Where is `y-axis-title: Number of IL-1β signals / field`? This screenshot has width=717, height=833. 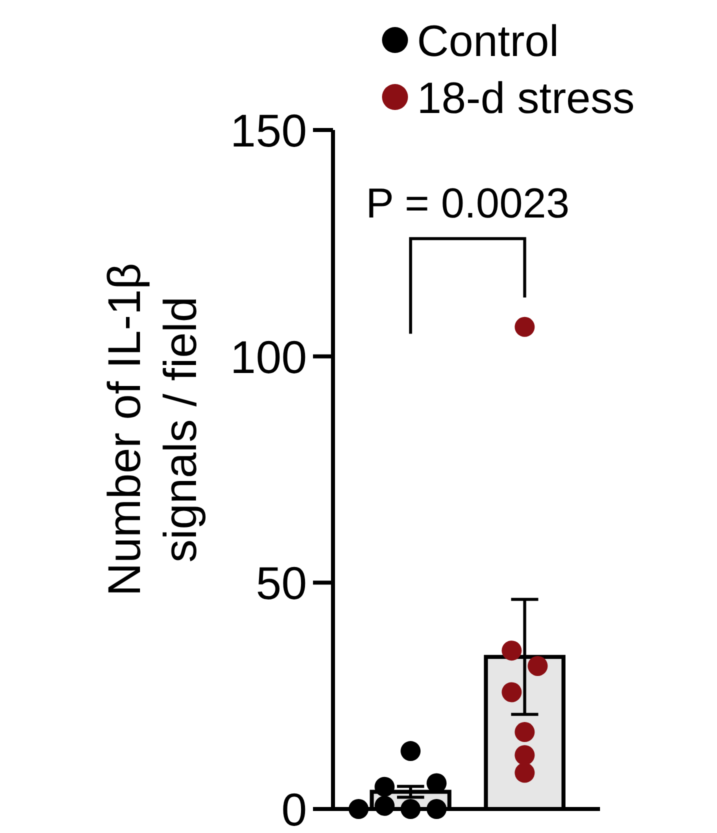
y-axis-title: Number of IL-1β signals / field is located at coordinates (152, 429).